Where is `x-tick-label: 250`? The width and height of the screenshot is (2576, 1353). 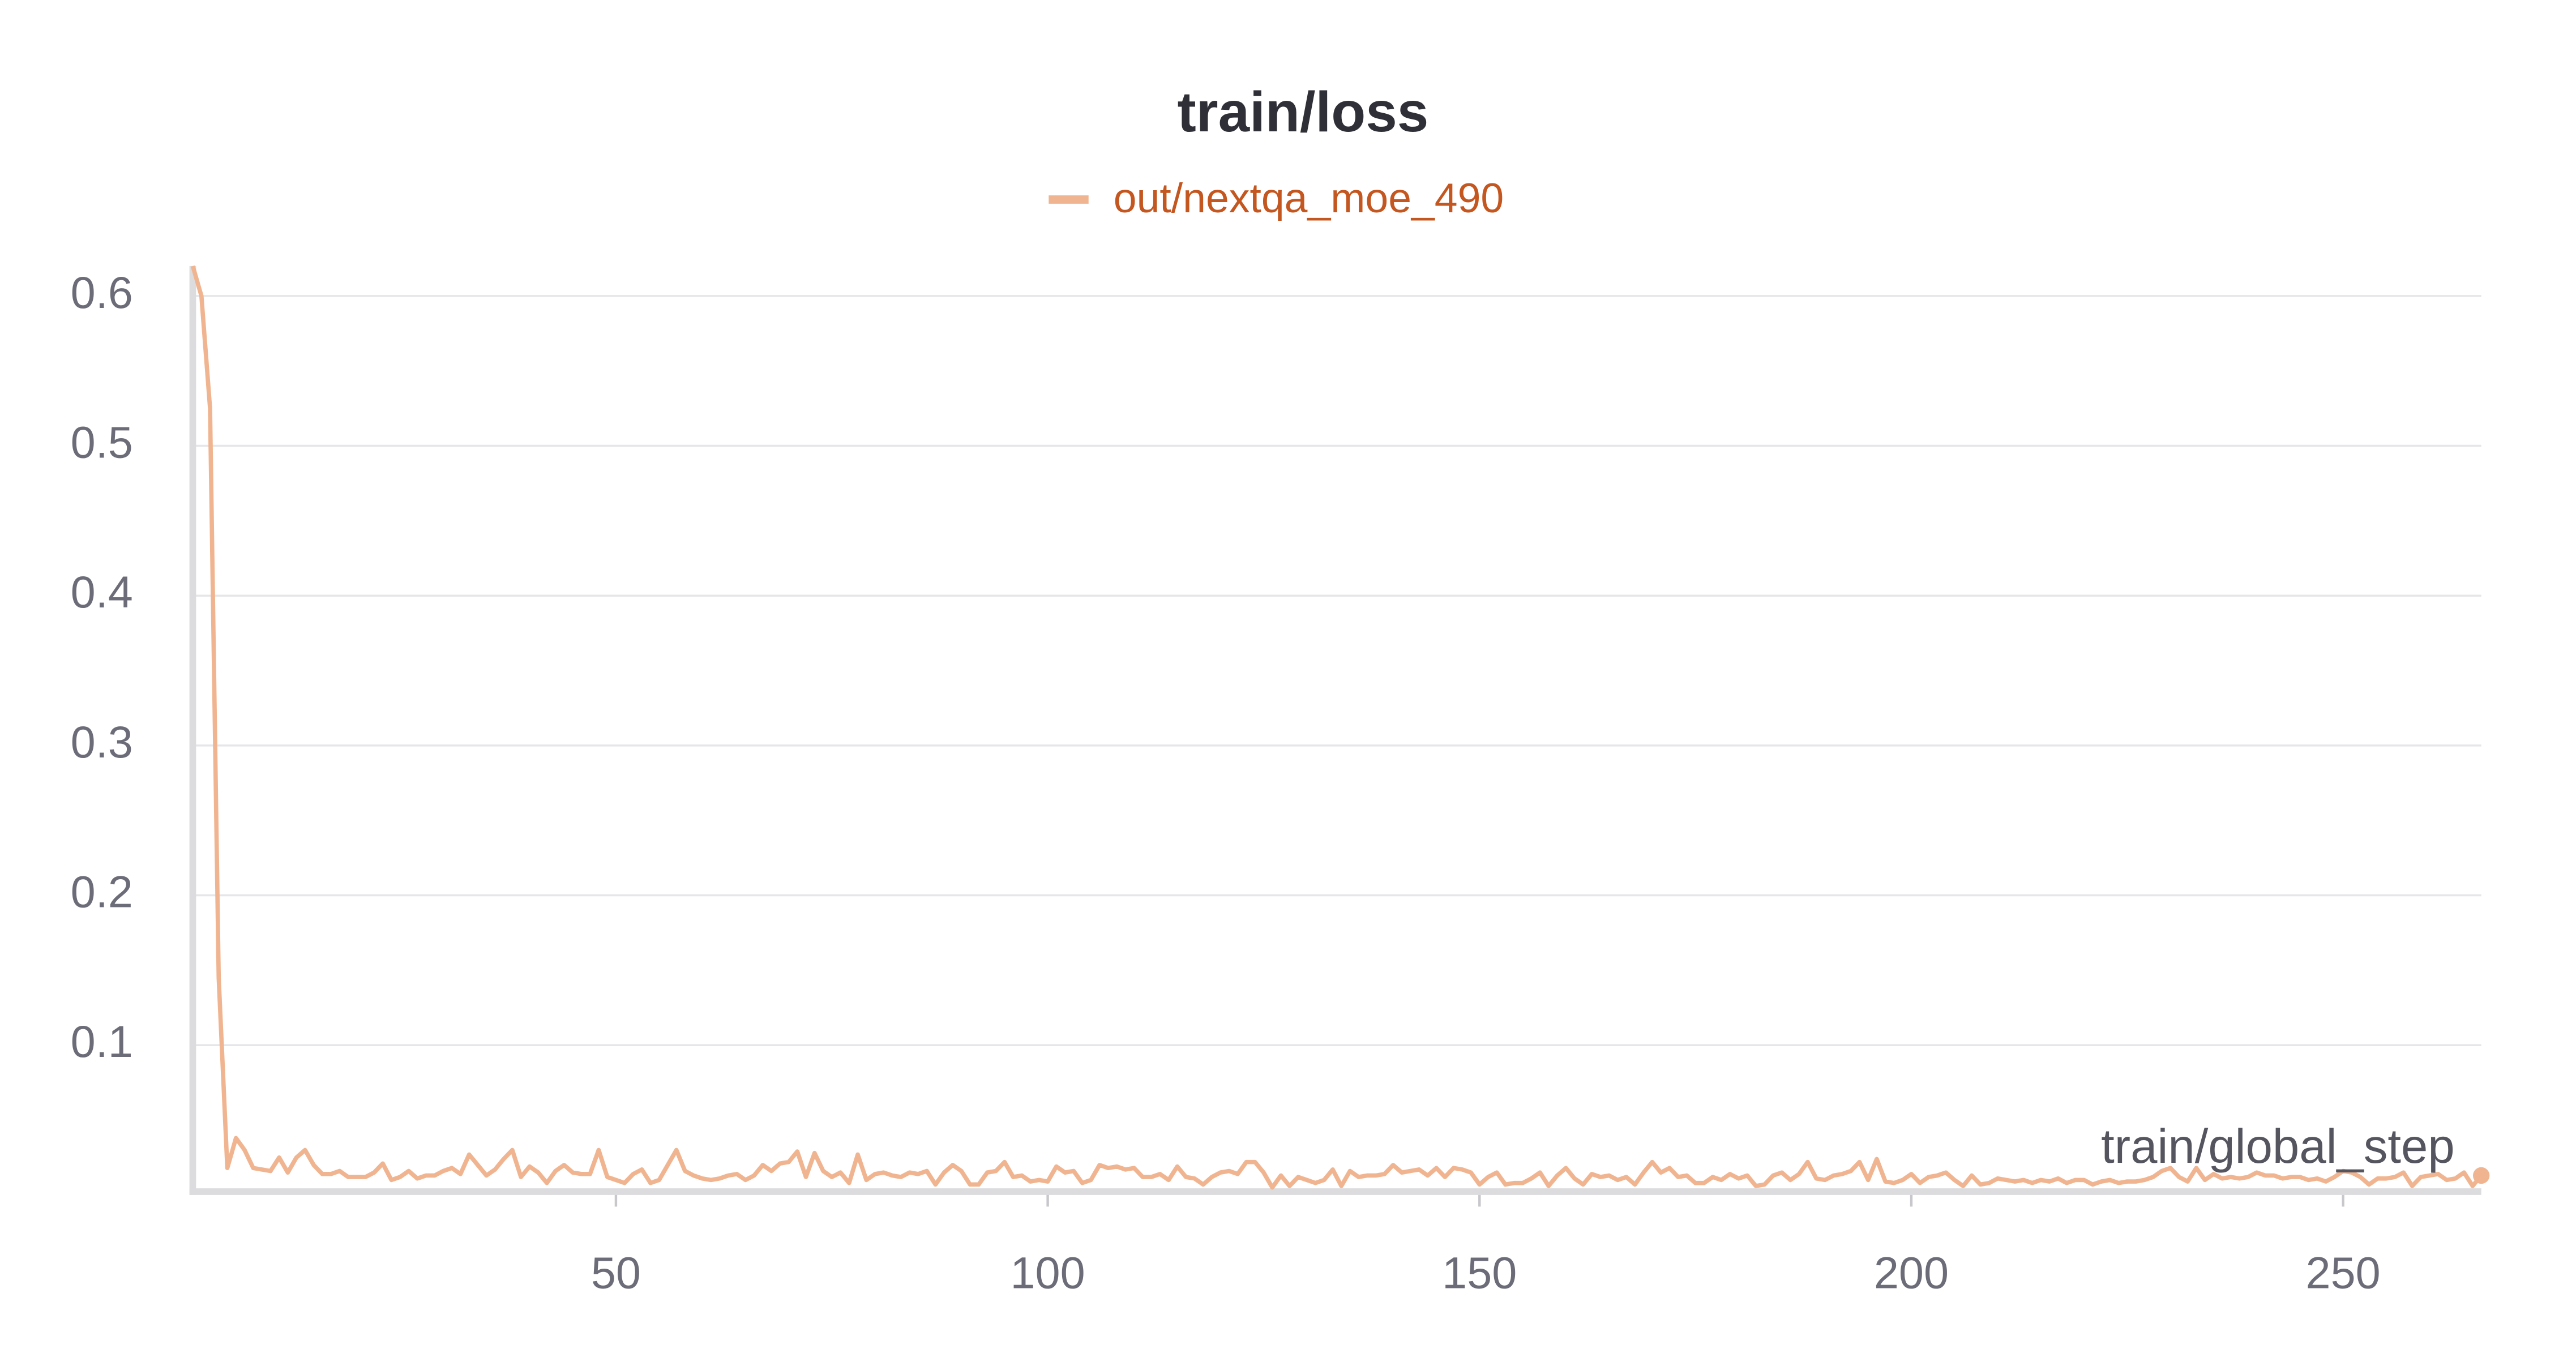
x-tick-label: 250 is located at coordinates (2343, 1273).